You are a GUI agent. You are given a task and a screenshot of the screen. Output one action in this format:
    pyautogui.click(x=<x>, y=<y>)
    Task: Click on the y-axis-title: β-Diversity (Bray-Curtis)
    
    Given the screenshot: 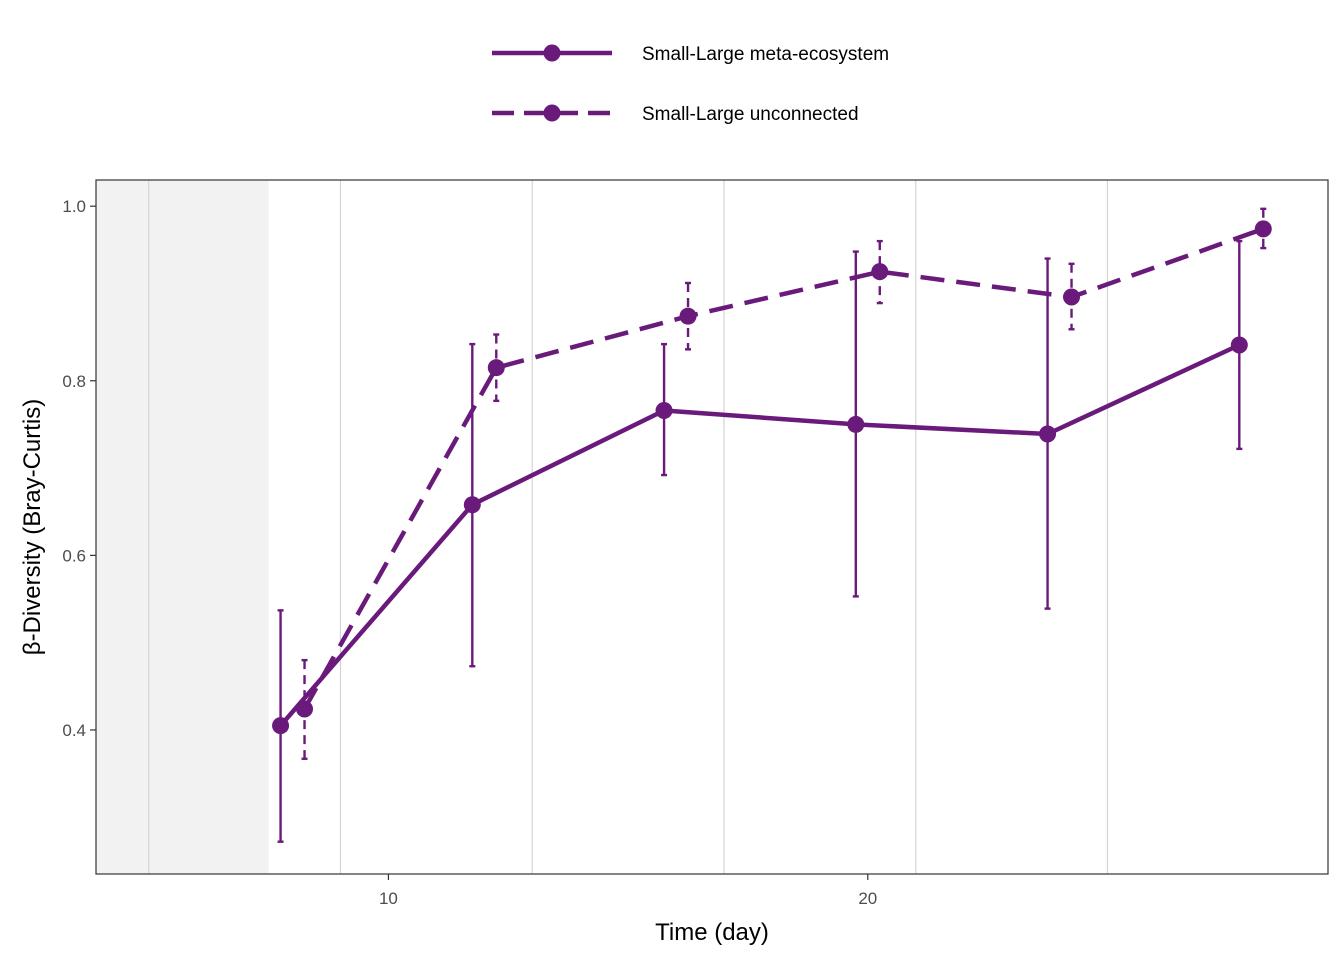 What is the action you would take?
    pyautogui.click(x=32, y=527)
    